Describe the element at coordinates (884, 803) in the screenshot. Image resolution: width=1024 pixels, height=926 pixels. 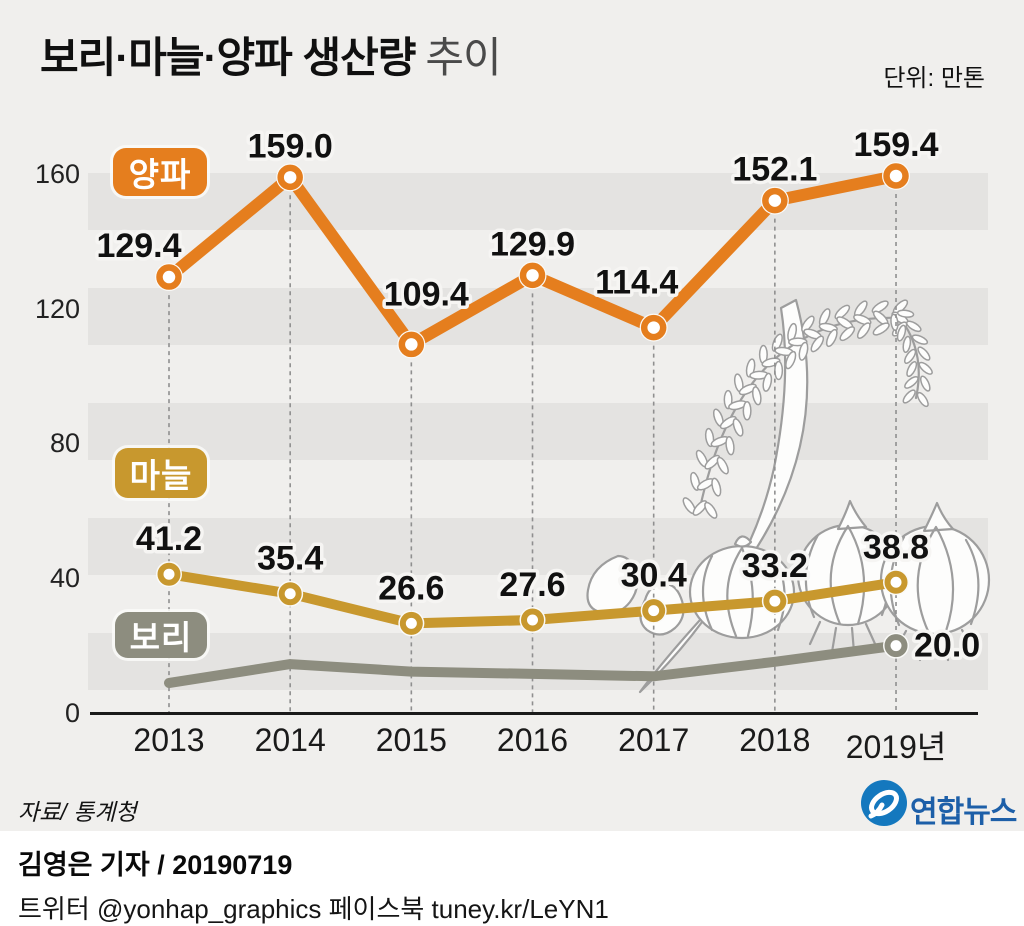
I see `yonhap-logo-icon` at that location.